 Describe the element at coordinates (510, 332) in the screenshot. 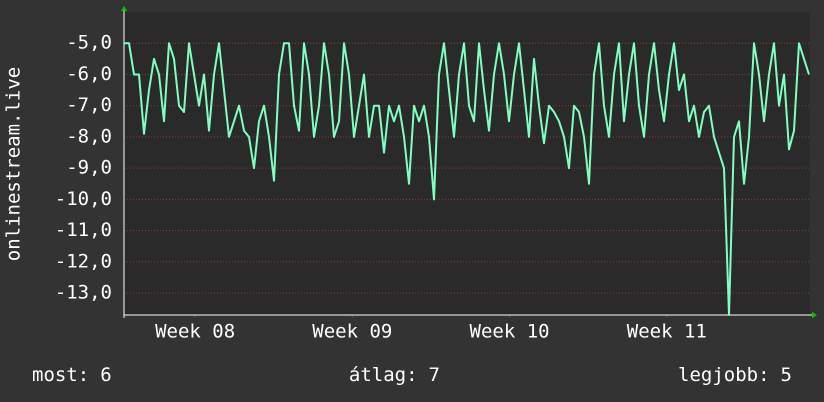

I see `x-tick-label: Week 10` at that location.